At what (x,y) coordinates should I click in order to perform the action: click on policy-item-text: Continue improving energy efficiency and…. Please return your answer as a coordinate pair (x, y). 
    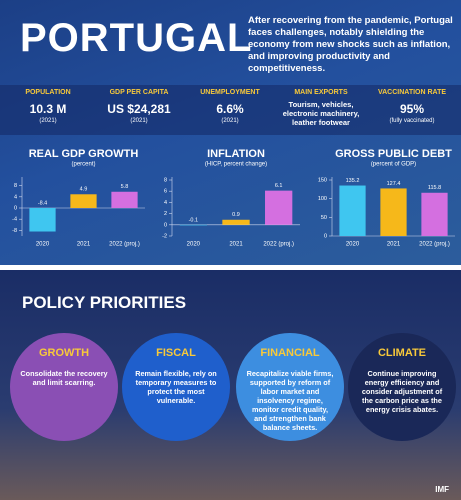
    Looking at the image, I should click on (402, 391).